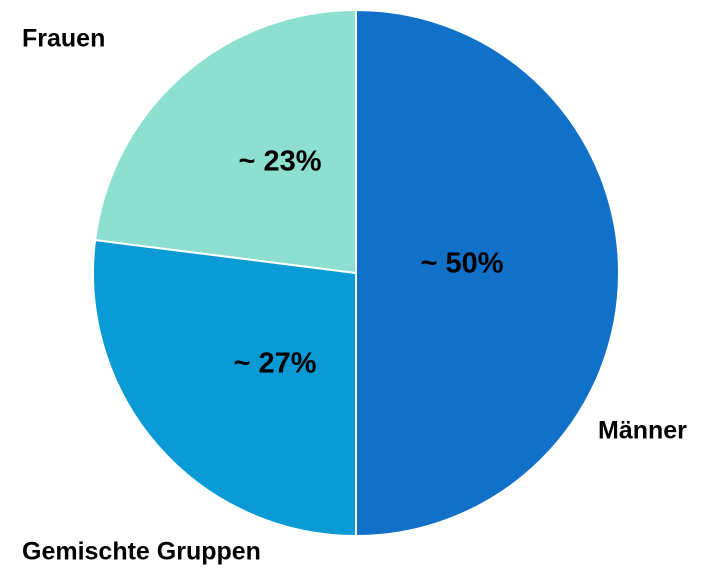  What do you see at coordinates (274, 364) in the screenshot?
I see `value-label: ~ 27%` at bounding box center [274, 364].